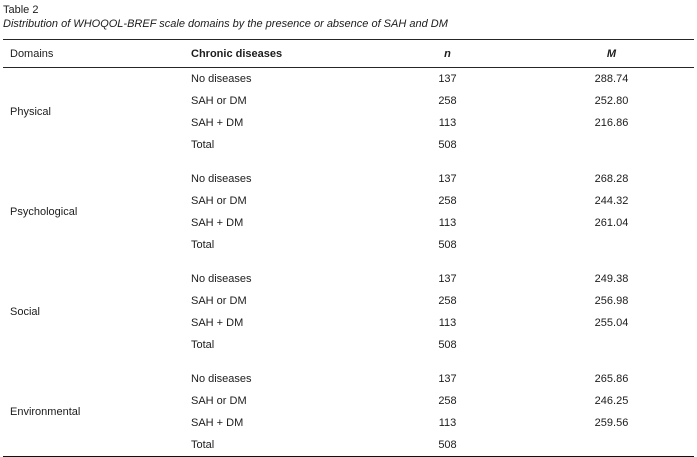 The width and height of the screenshot is (697, 457). Describe the element at coordinates (611, 401) in the screenshot. I see `m-value-cell: 246.25` at that location.